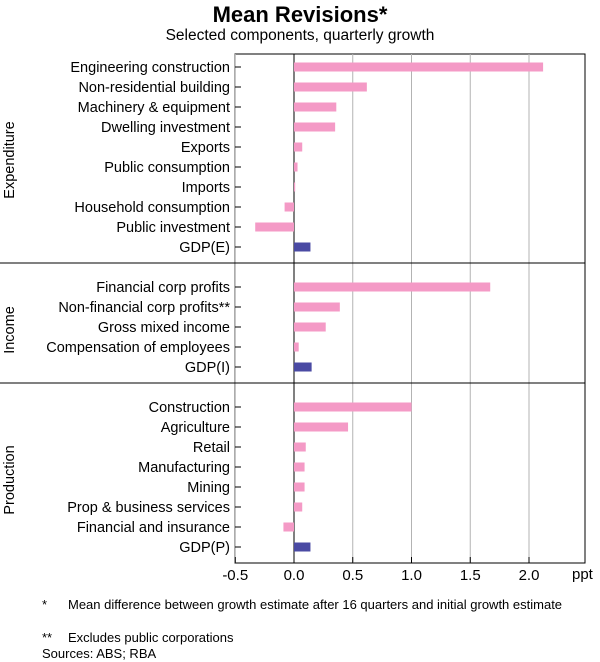  Describe the element at coordinates (294, 575) in the screenshot. I see `x-tick-label: 0.0` at that location.